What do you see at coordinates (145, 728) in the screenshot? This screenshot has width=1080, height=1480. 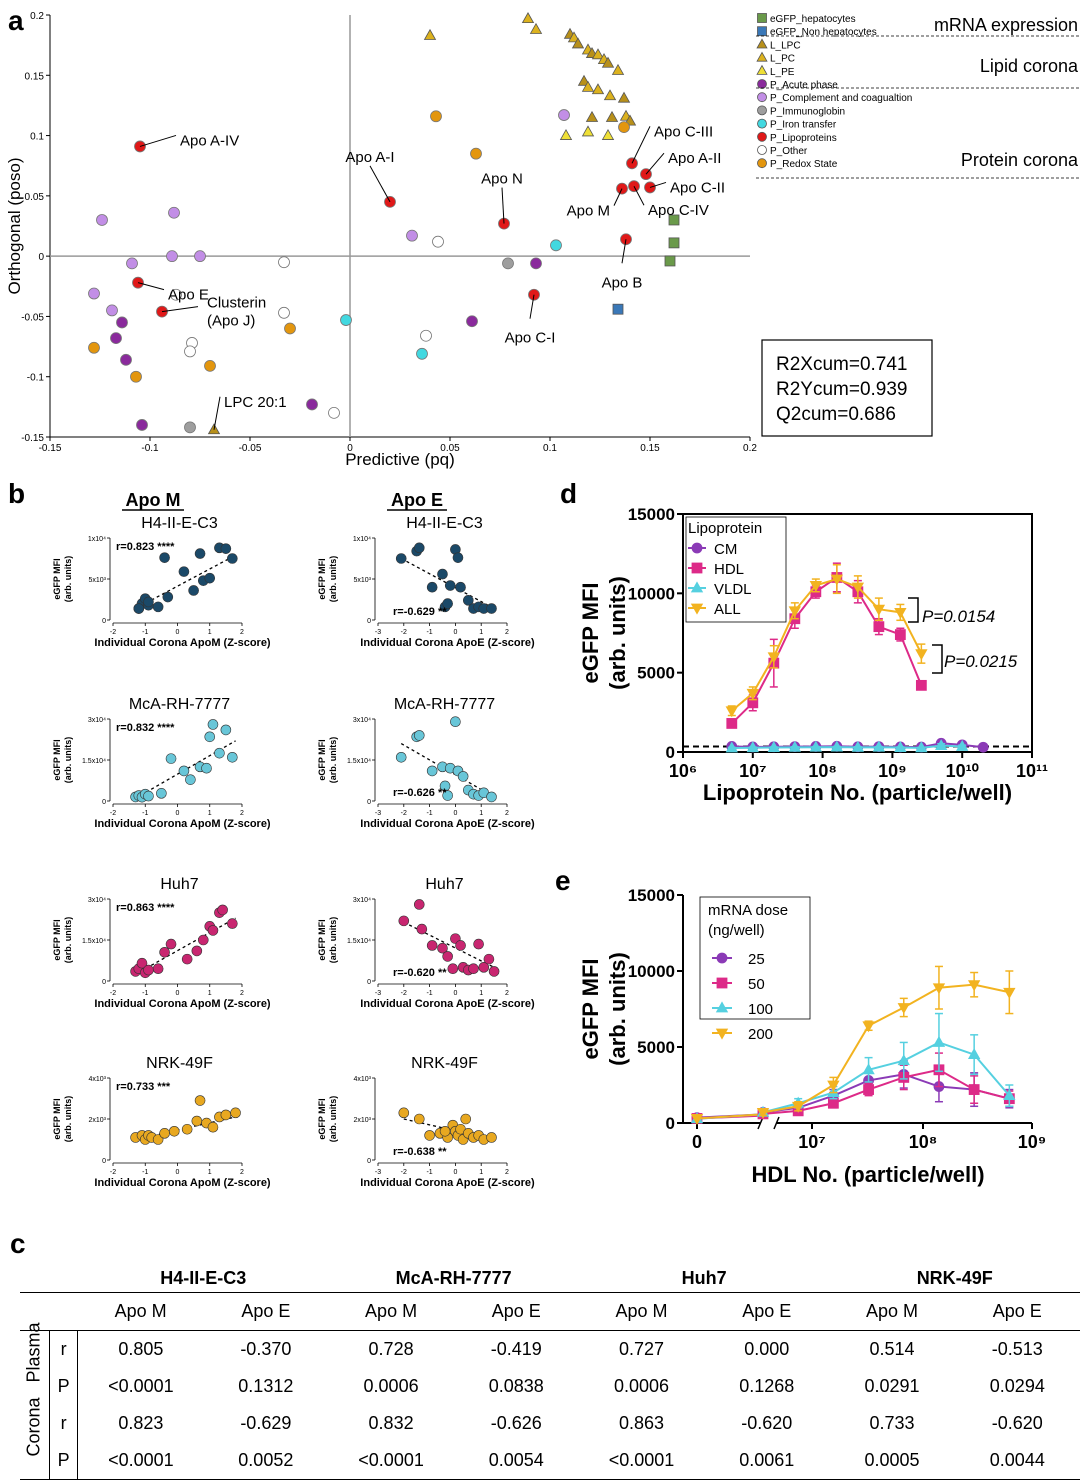 I see `correlation-annotation: r=0.832 ****` at bounding box center [145, 728].